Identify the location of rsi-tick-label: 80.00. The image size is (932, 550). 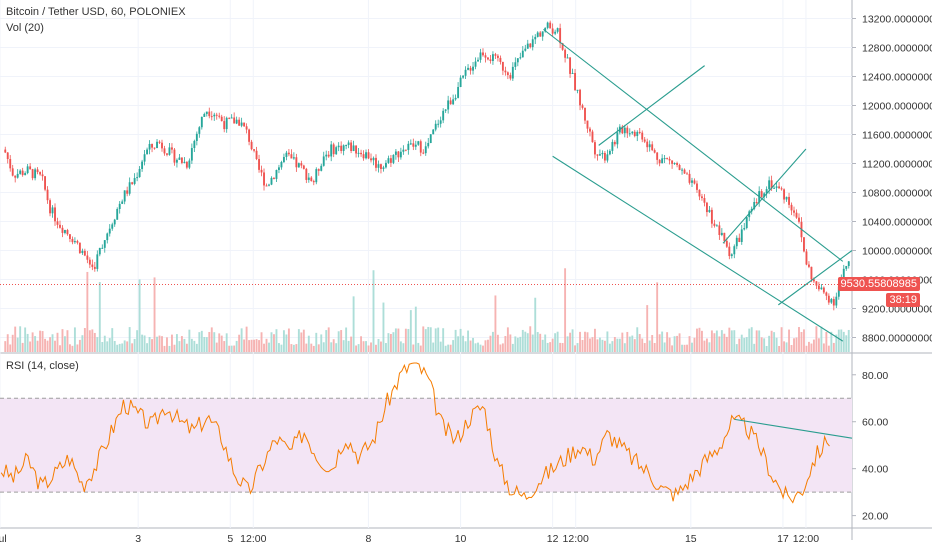
(875, 376).